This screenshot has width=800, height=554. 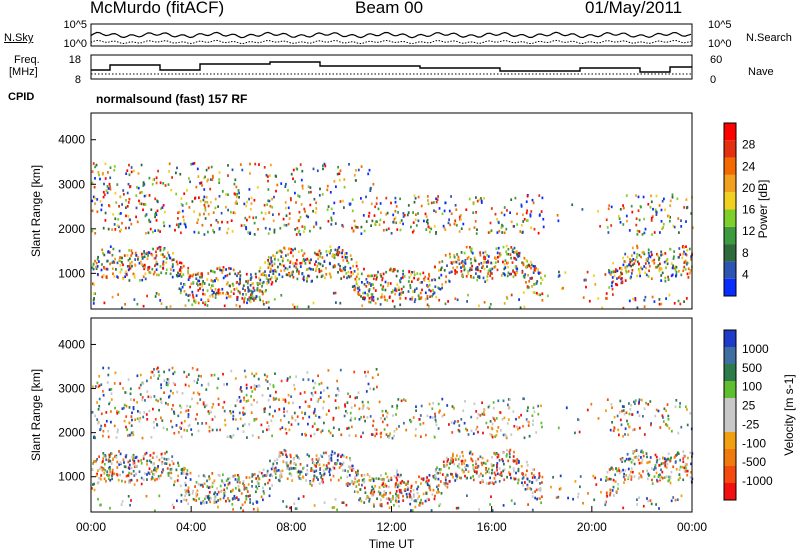 What do you see at coordinates (763, 209) in the screenshot?
I see `power-colorbar-label: Power [dB]` at bounding box center [763, 209].